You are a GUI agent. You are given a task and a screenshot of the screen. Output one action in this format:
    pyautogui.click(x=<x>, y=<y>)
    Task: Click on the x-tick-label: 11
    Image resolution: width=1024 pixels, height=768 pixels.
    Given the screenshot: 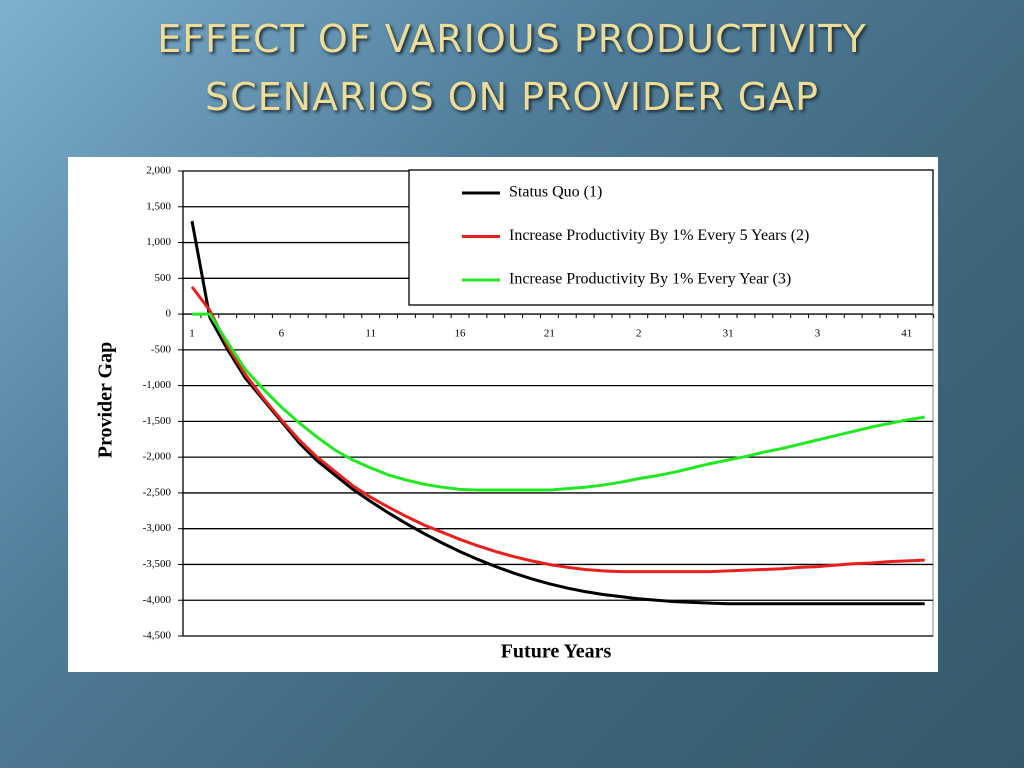 What is the action you would take?
    pyautogui.click(x=370, y=334)
    